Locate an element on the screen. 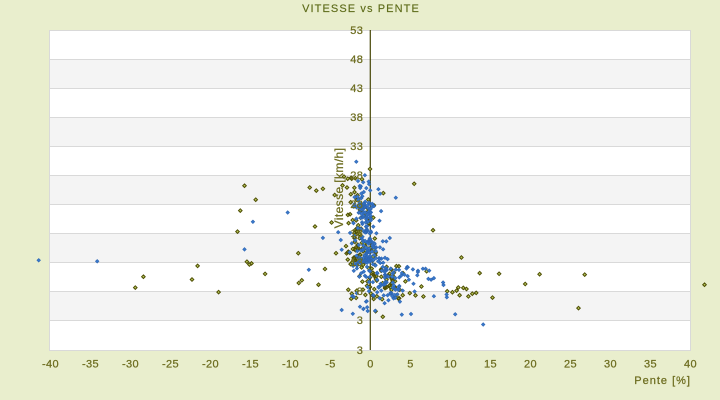  svg-text: 15 is located at coordinates (490, 364).